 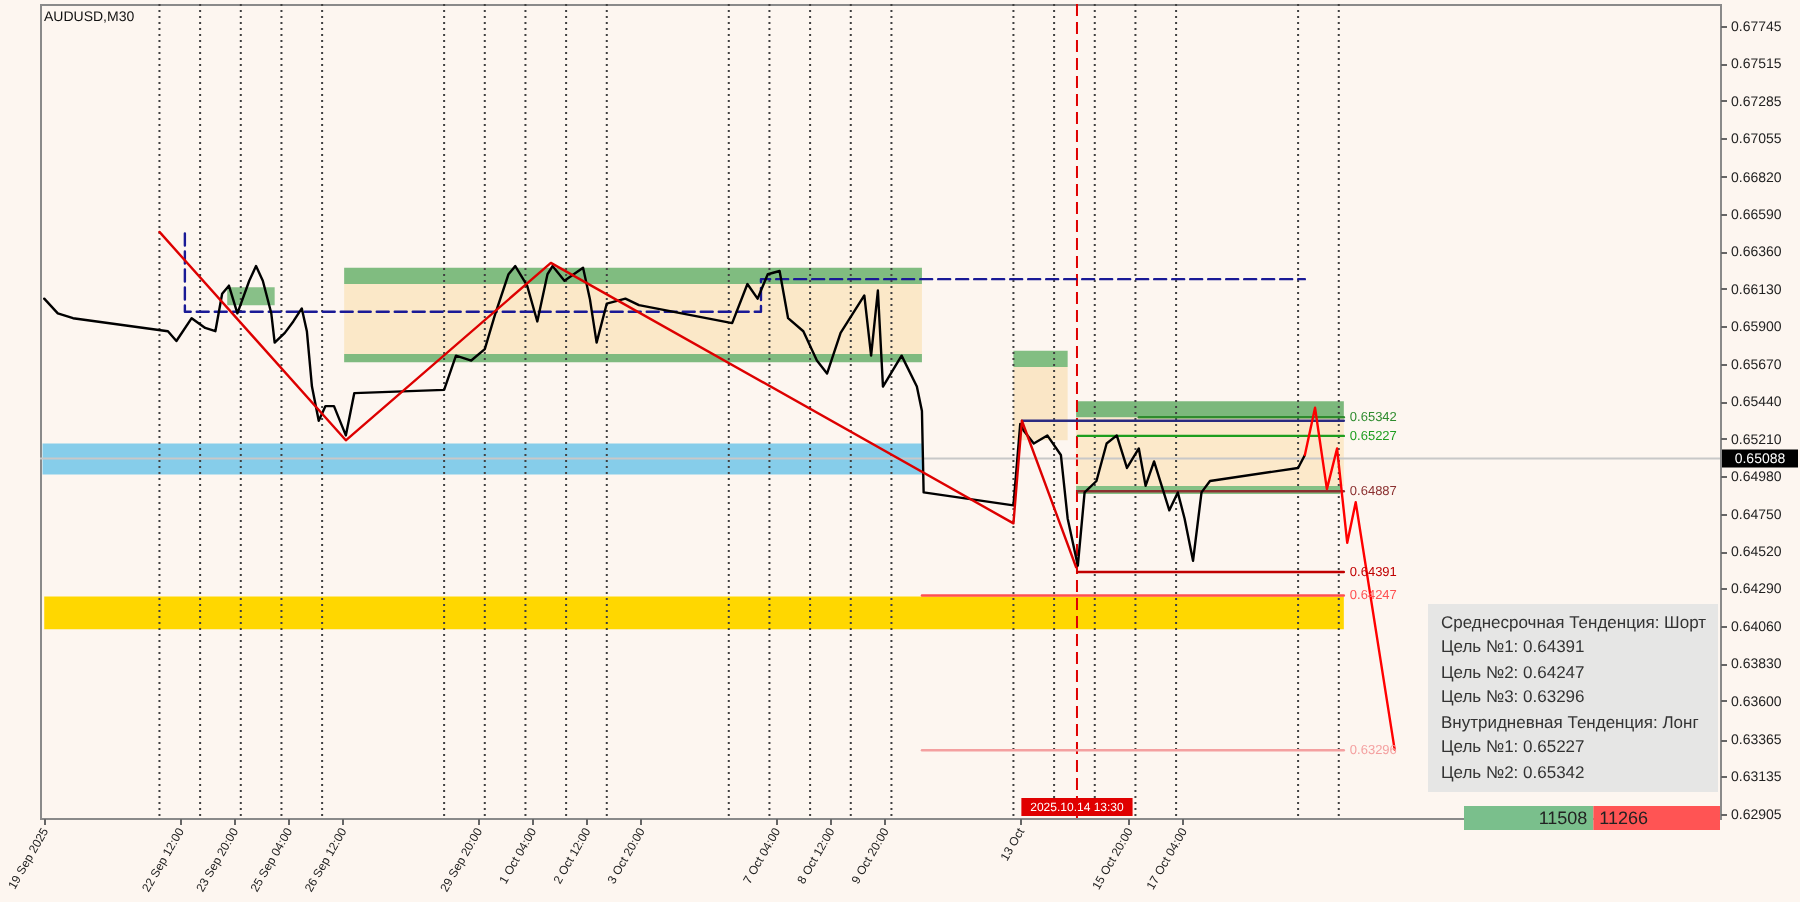 I want to click on annotation: Цель №1: 0.65227, so click(x=1513, y=746).